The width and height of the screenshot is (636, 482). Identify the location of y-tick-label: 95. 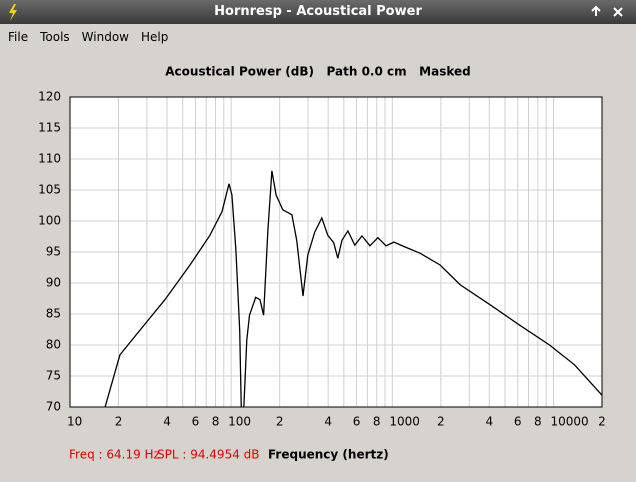
(53, 252).